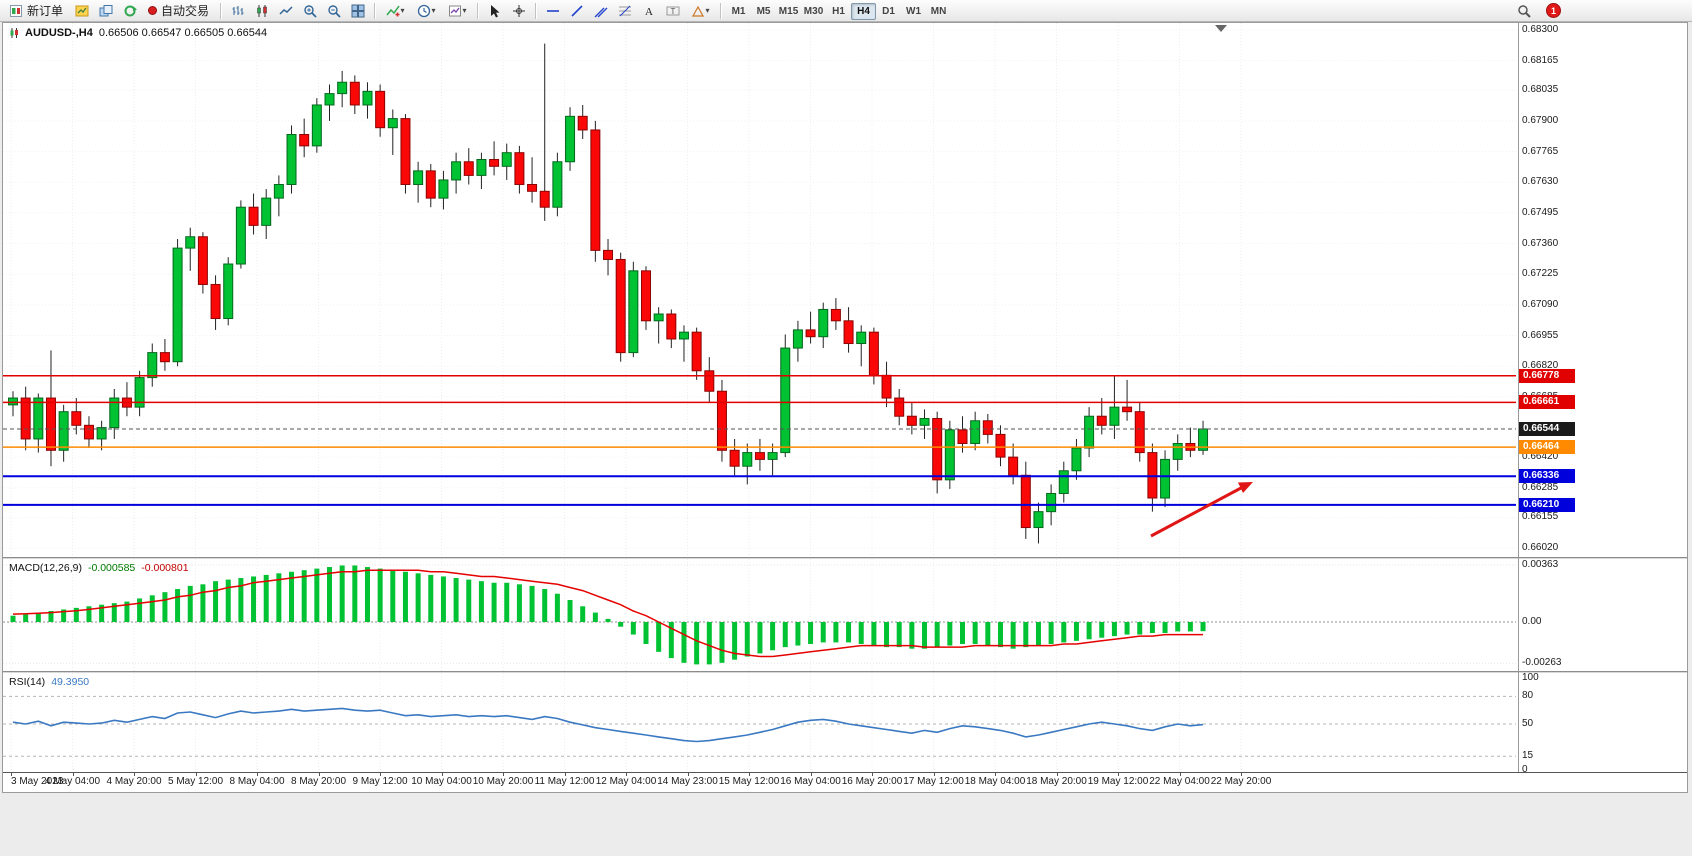  Describe the element at coordinates (494, 10) in the screenshot. I see `cursor-button` at that location.